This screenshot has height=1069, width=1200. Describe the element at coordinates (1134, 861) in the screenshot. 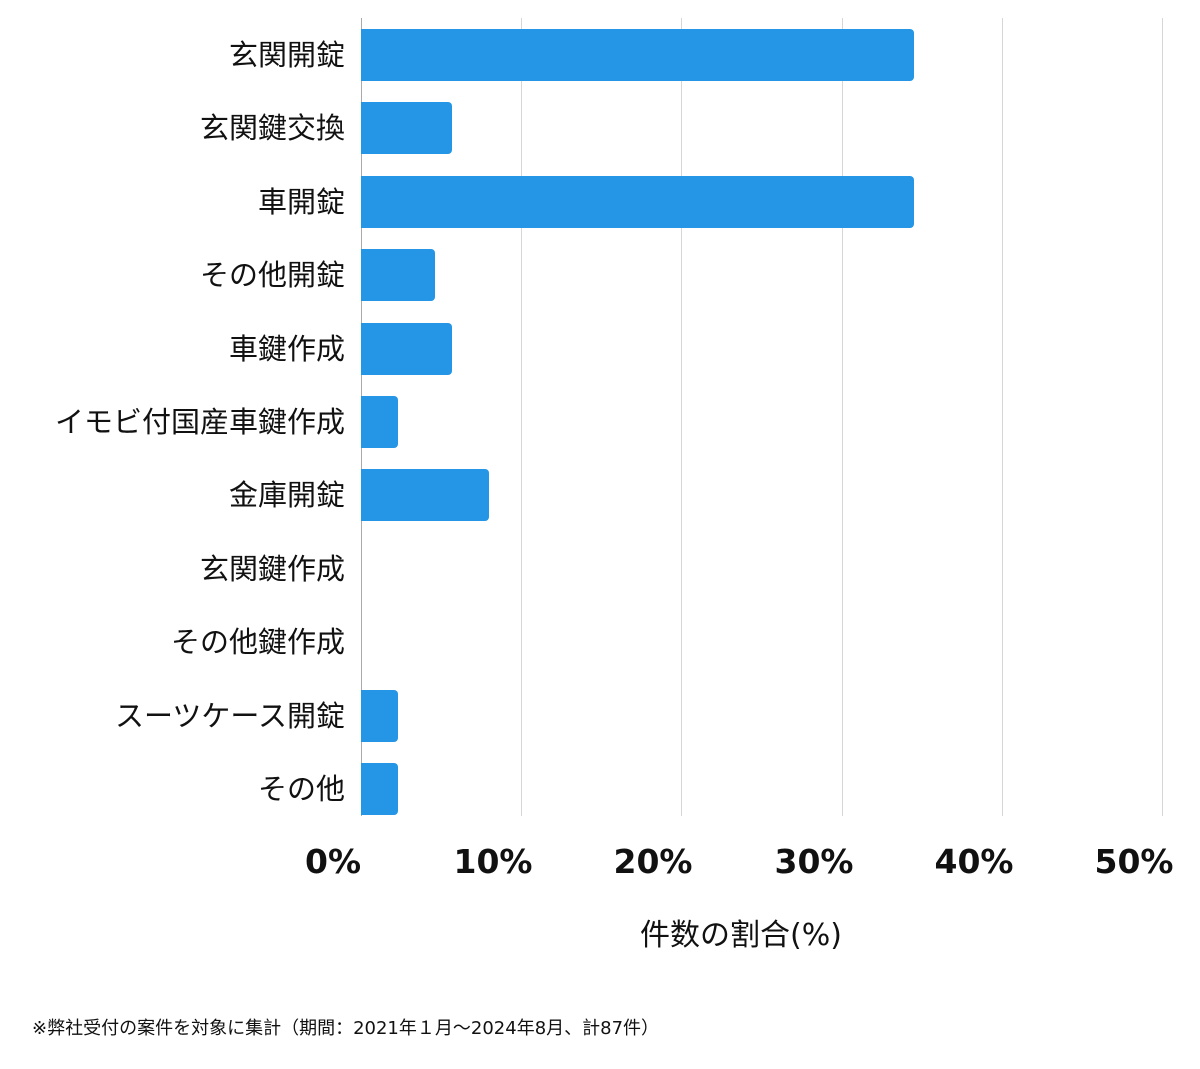

I see `x-tick-label: 50%` at that location.